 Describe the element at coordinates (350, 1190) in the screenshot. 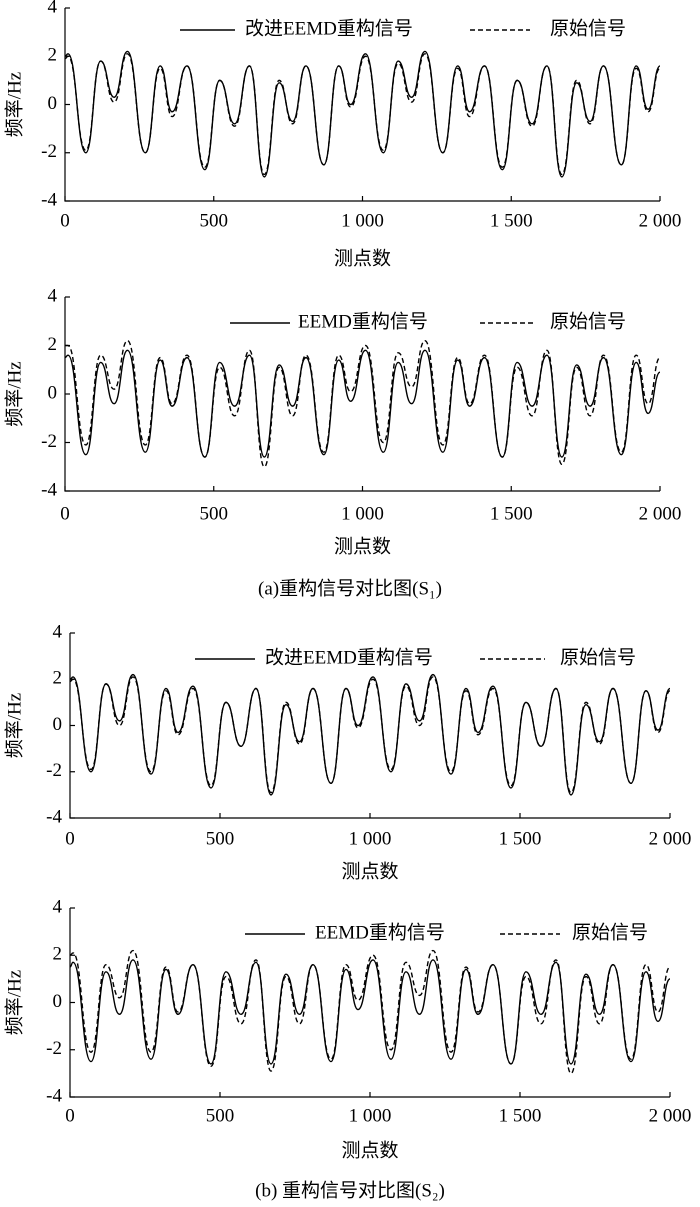

I see `caption: (b) 重构信号对比图(S₂)` at that location.